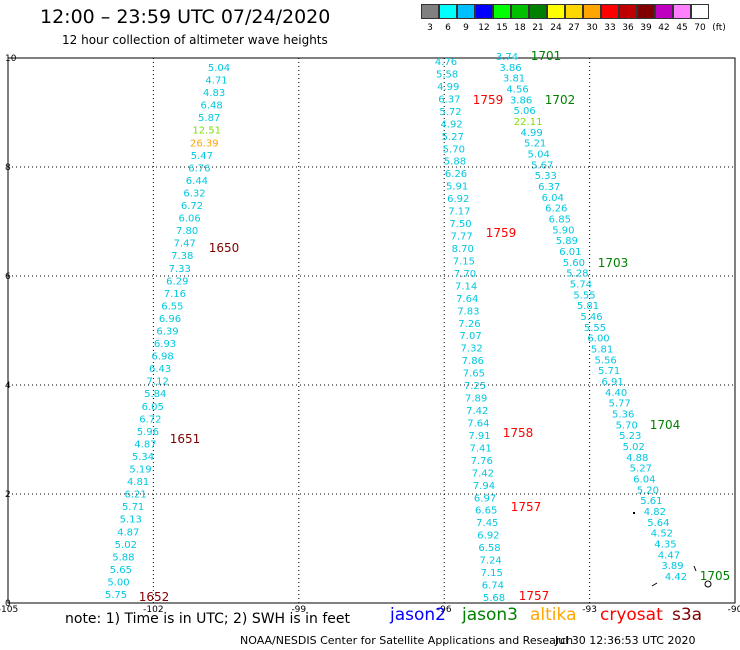 The width and height of the screenshot is (740, 650). I want to click on lat-tick-label: 8, so click(8, 168).